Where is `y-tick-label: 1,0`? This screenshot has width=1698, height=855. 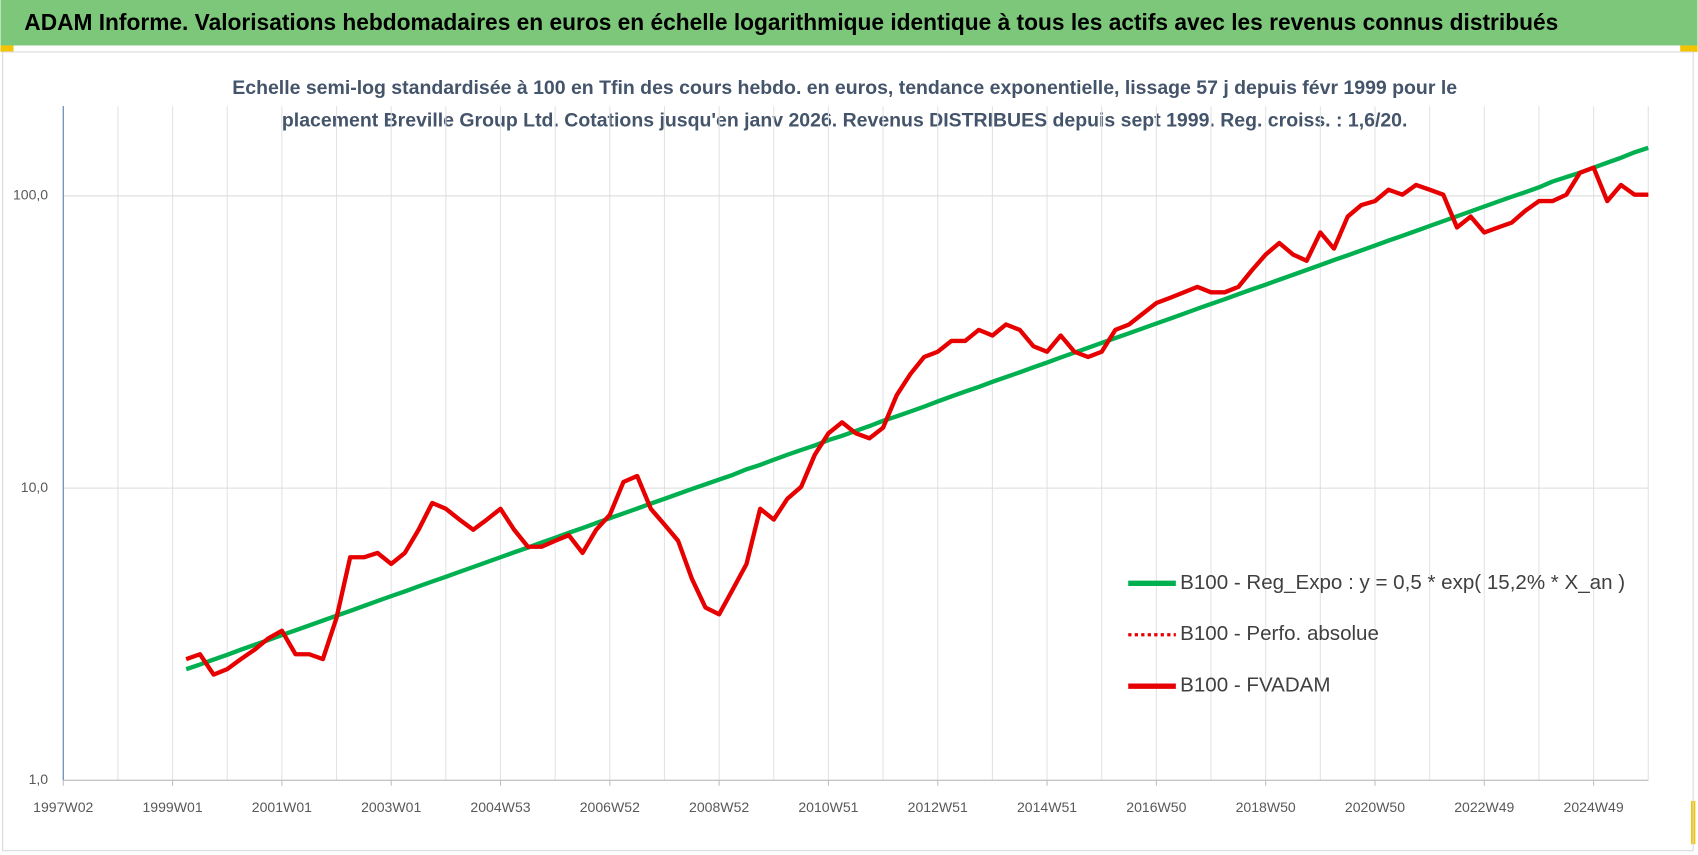
y-tick-label: 1,0 is located at coordinates (39, 779).